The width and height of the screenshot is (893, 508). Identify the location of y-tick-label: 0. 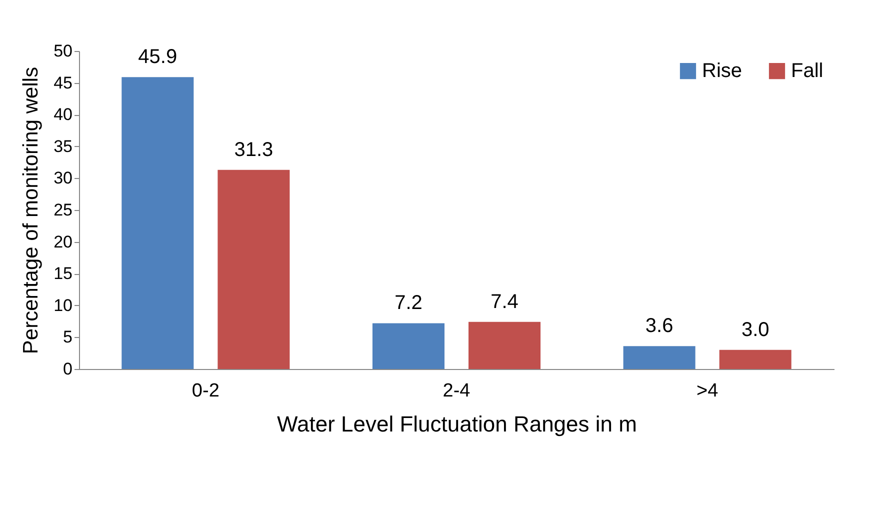
(67, 369).